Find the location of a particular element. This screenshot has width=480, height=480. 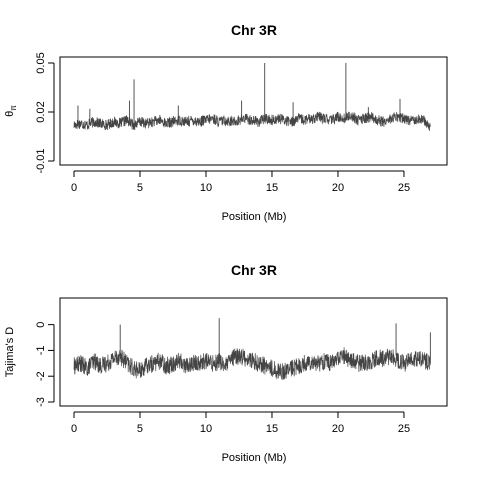

y-tick-label: -2 is located at coordinates (41, 376).